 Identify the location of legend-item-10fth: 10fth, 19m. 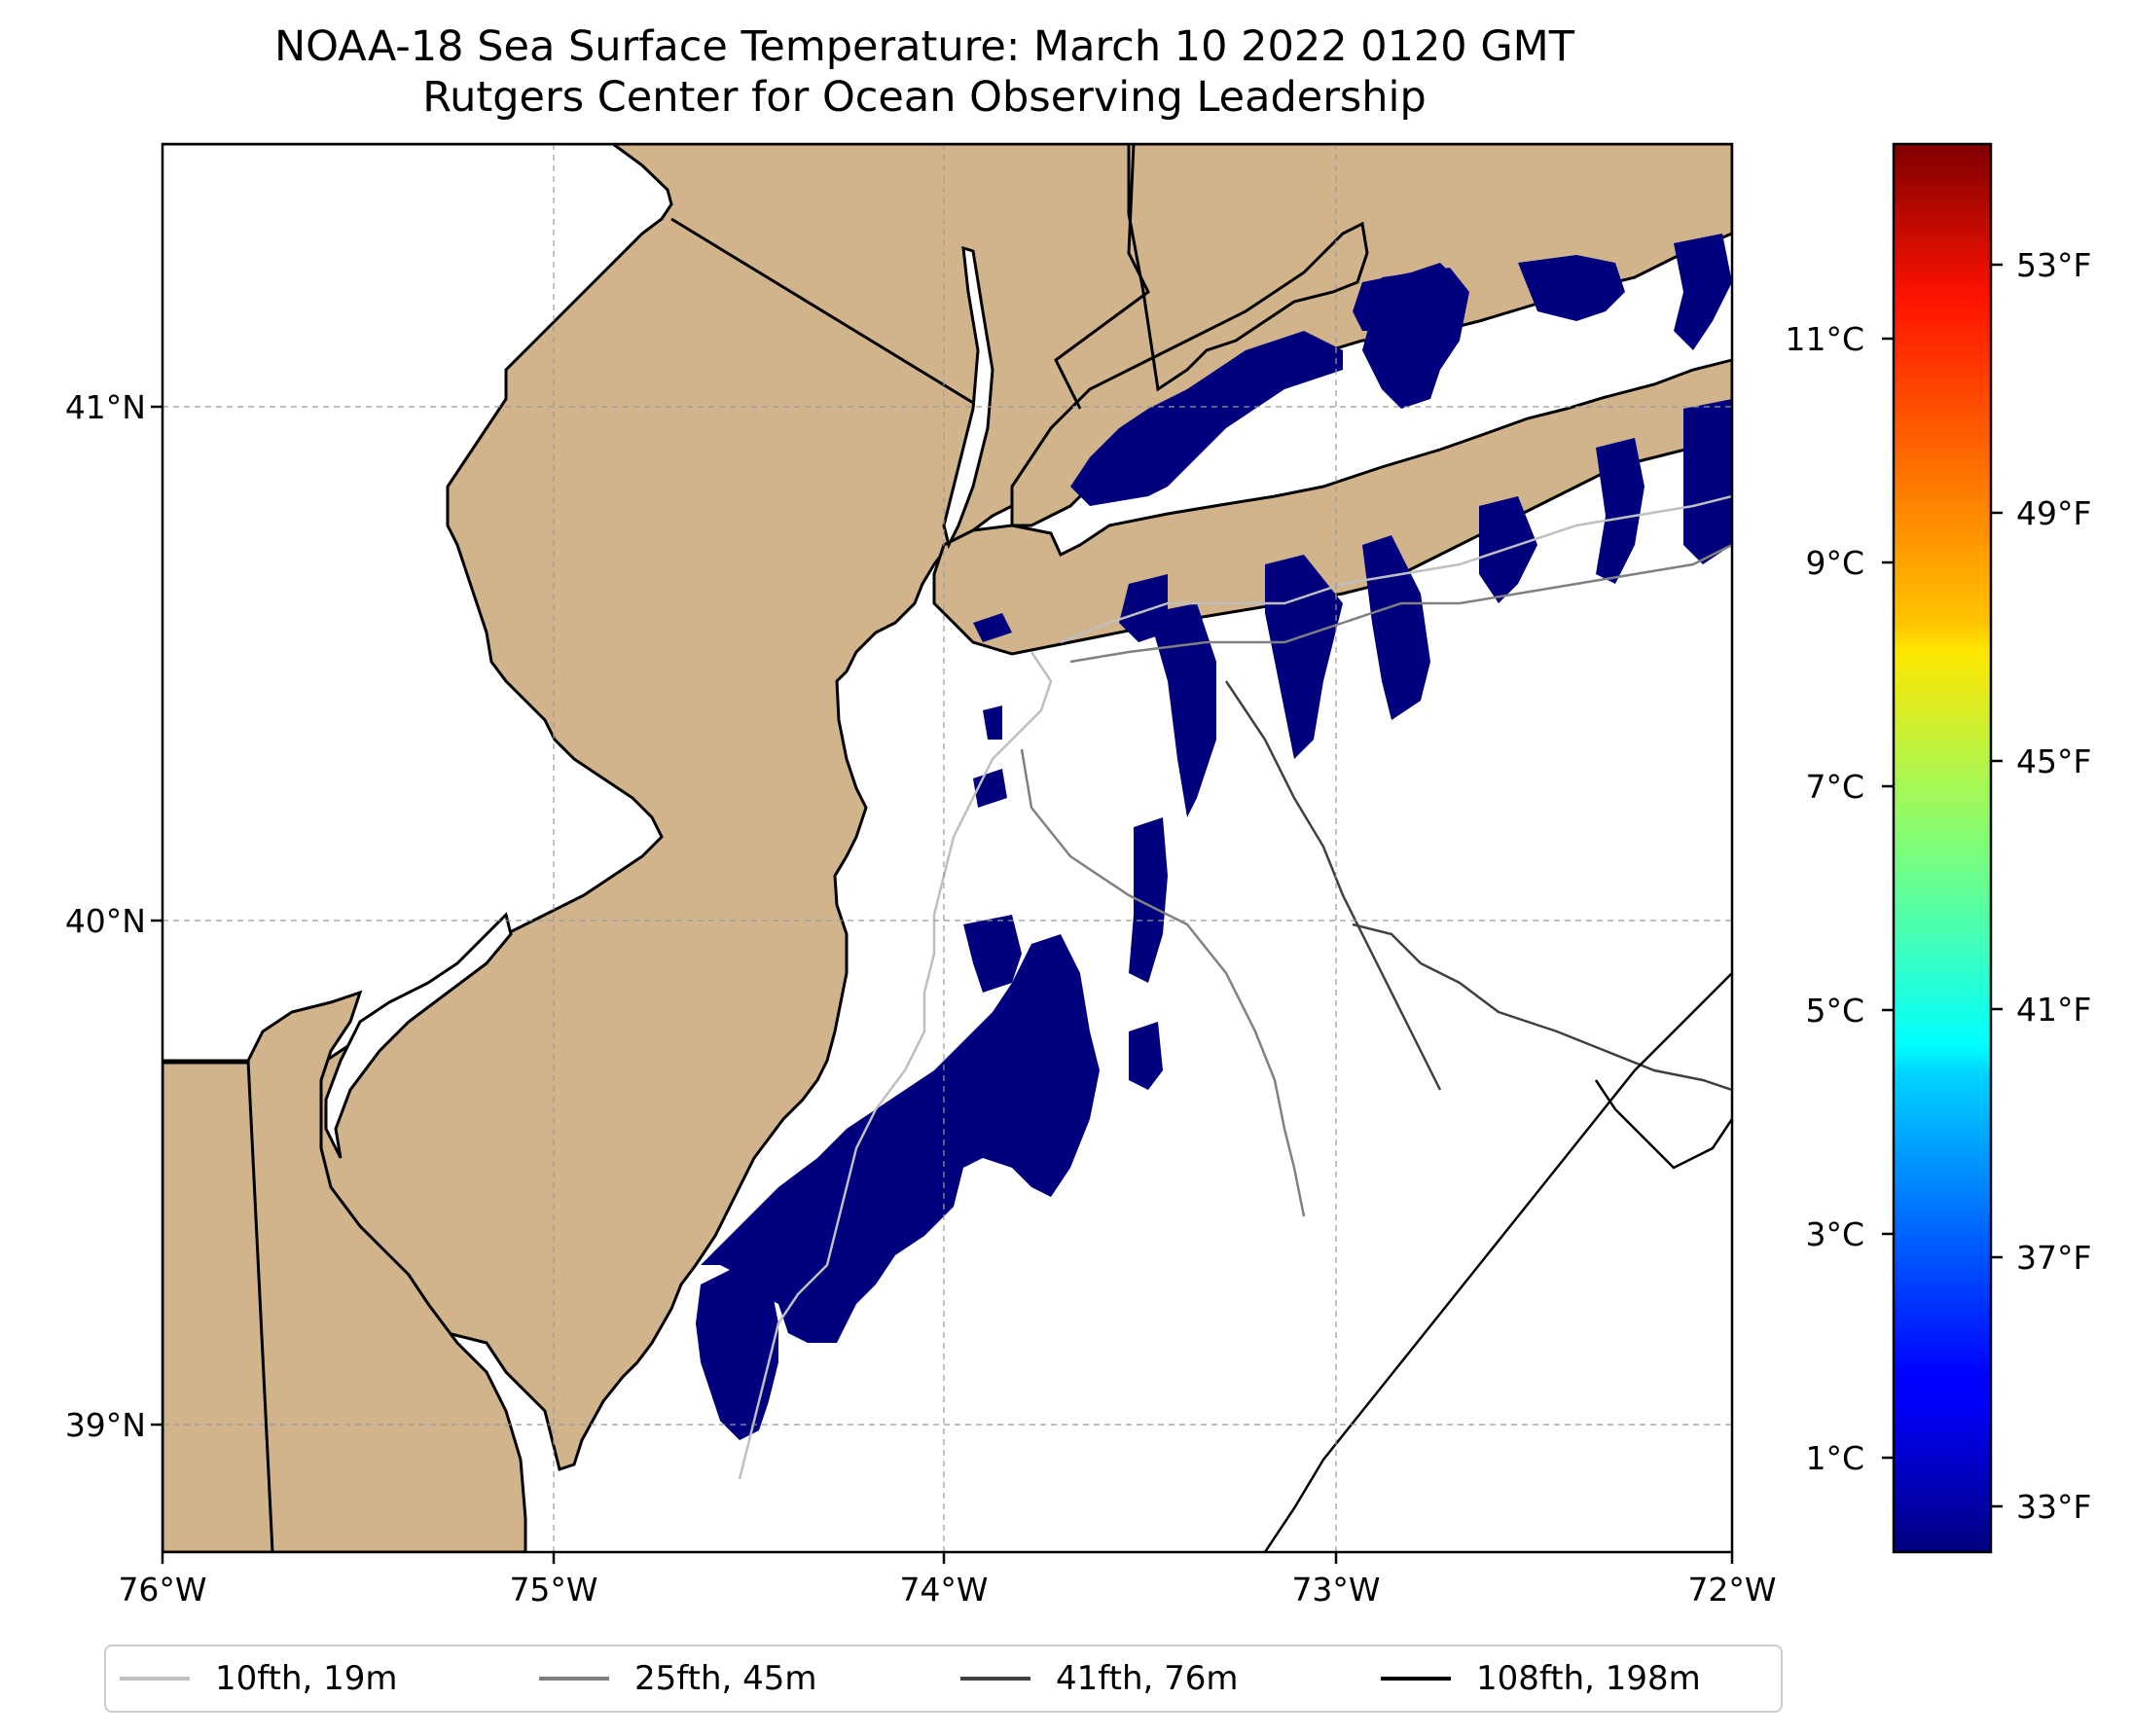
(259, 1679).